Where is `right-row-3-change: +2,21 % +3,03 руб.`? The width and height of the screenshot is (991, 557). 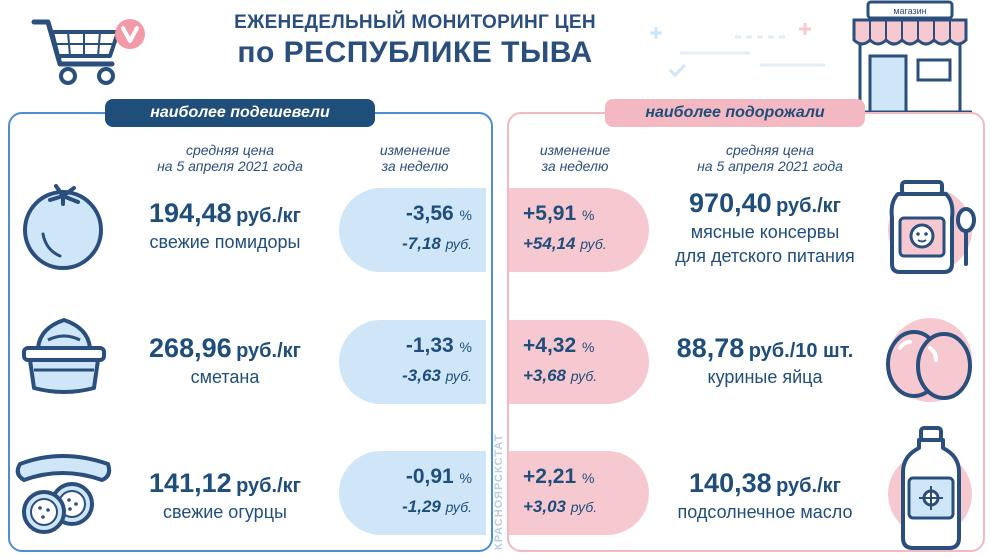 right-row-3-change: +2,21 % +3,03 руб. is located at coordinates (579, 493).